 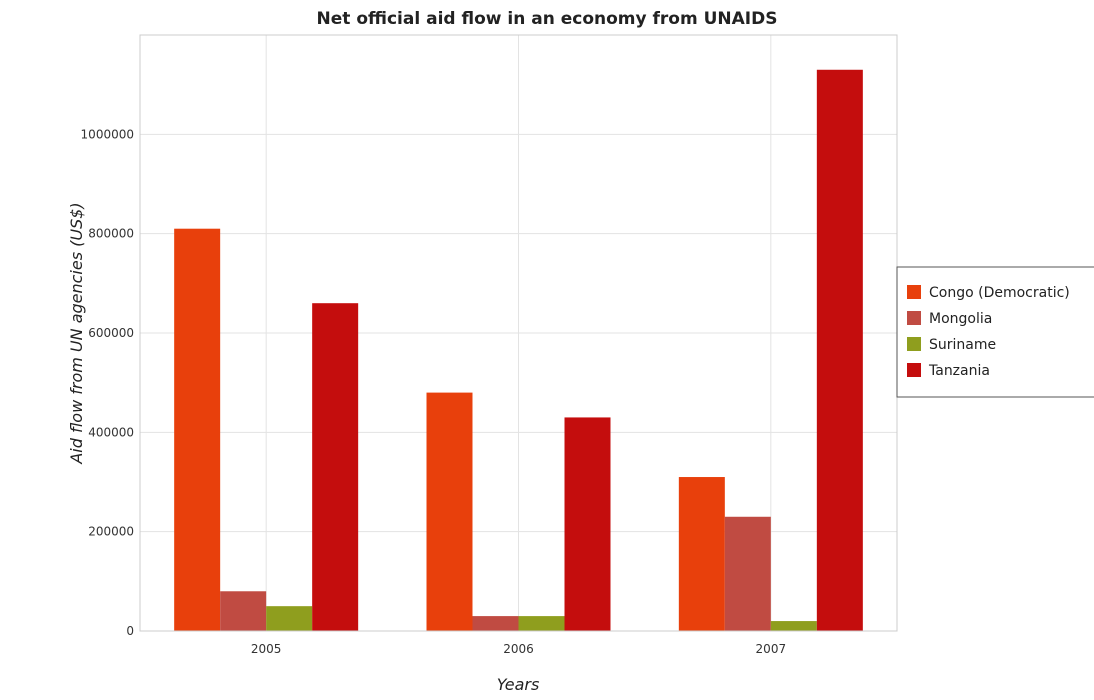 I want to click on x-tick-labels: 2005 2006 2007, so click(x=518, y=649).